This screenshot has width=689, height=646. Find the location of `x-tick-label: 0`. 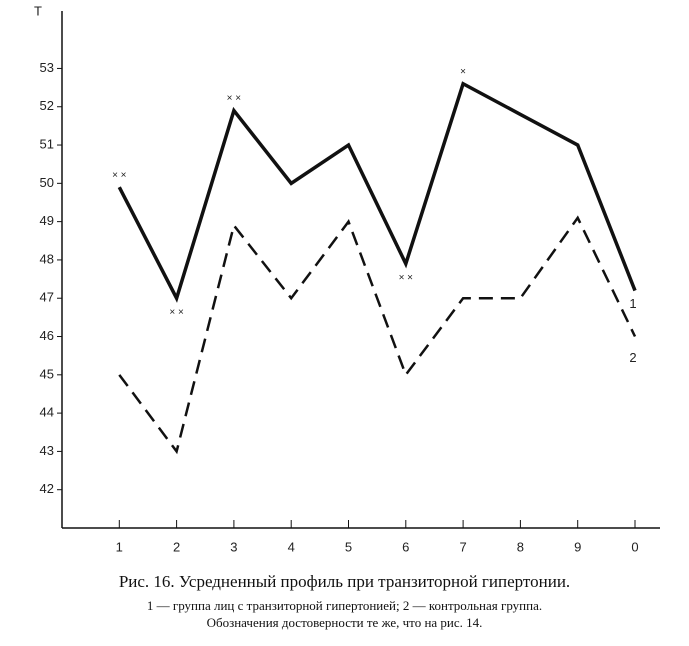

x-tick-label: 0 is located at coordinates (634, 546).